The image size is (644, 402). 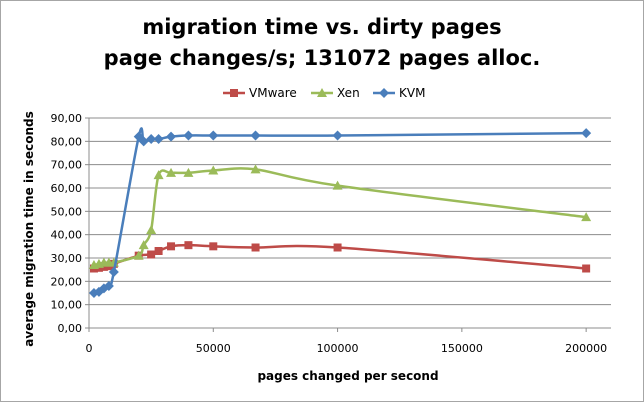 What do you see at coordinates (89, 348) in the screenshot?
I see `x-tick-label-0: 0` at bounding box center [89, 348].